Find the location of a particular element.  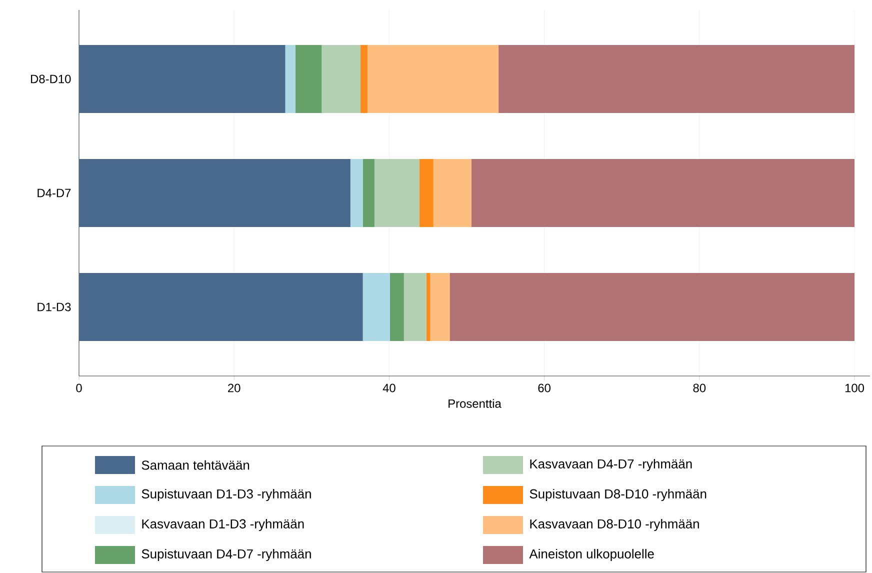

y-tick-label: D4-D7 is located at coordinates (54, 193).